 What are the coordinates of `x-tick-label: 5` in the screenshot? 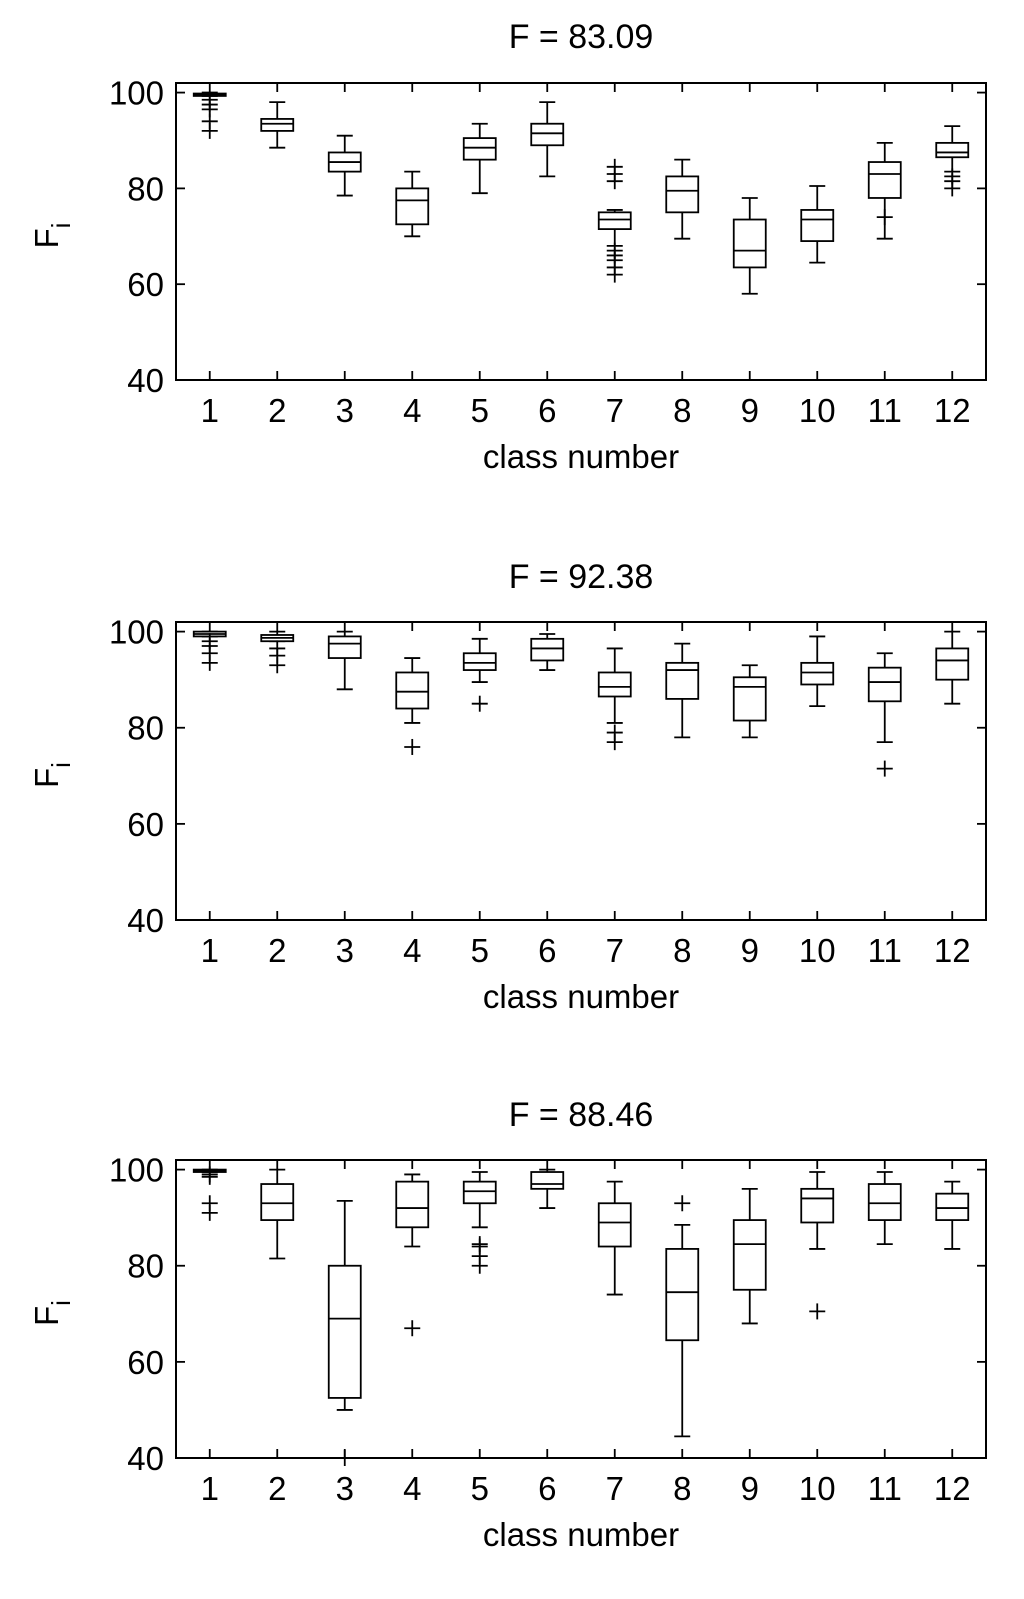 It's located at (480, 950).